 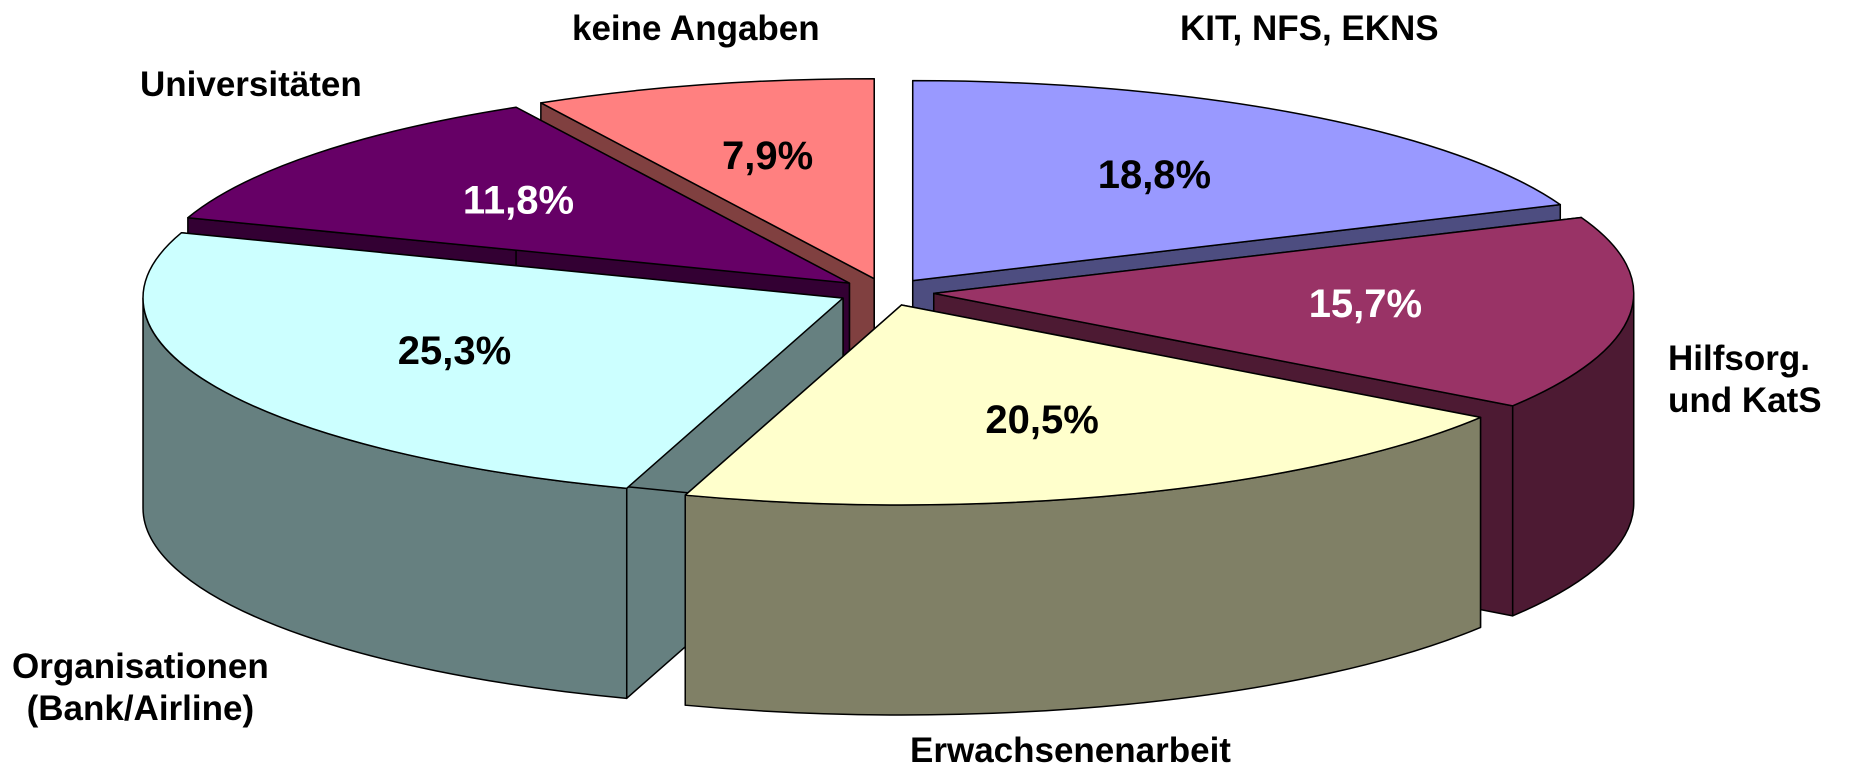 What do you see at coordinates (767, 156) in the screenshot?
I see `value-label: 7,9%` at bounding box center [767, 156].